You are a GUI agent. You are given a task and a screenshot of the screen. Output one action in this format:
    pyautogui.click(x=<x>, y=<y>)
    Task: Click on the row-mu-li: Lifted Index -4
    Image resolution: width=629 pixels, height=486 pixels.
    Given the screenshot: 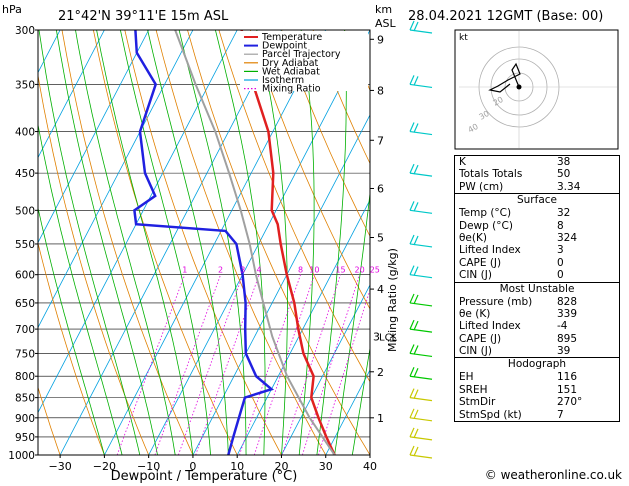 What is the action you would take?
    pyautogui.click(x=513, y=326)
    